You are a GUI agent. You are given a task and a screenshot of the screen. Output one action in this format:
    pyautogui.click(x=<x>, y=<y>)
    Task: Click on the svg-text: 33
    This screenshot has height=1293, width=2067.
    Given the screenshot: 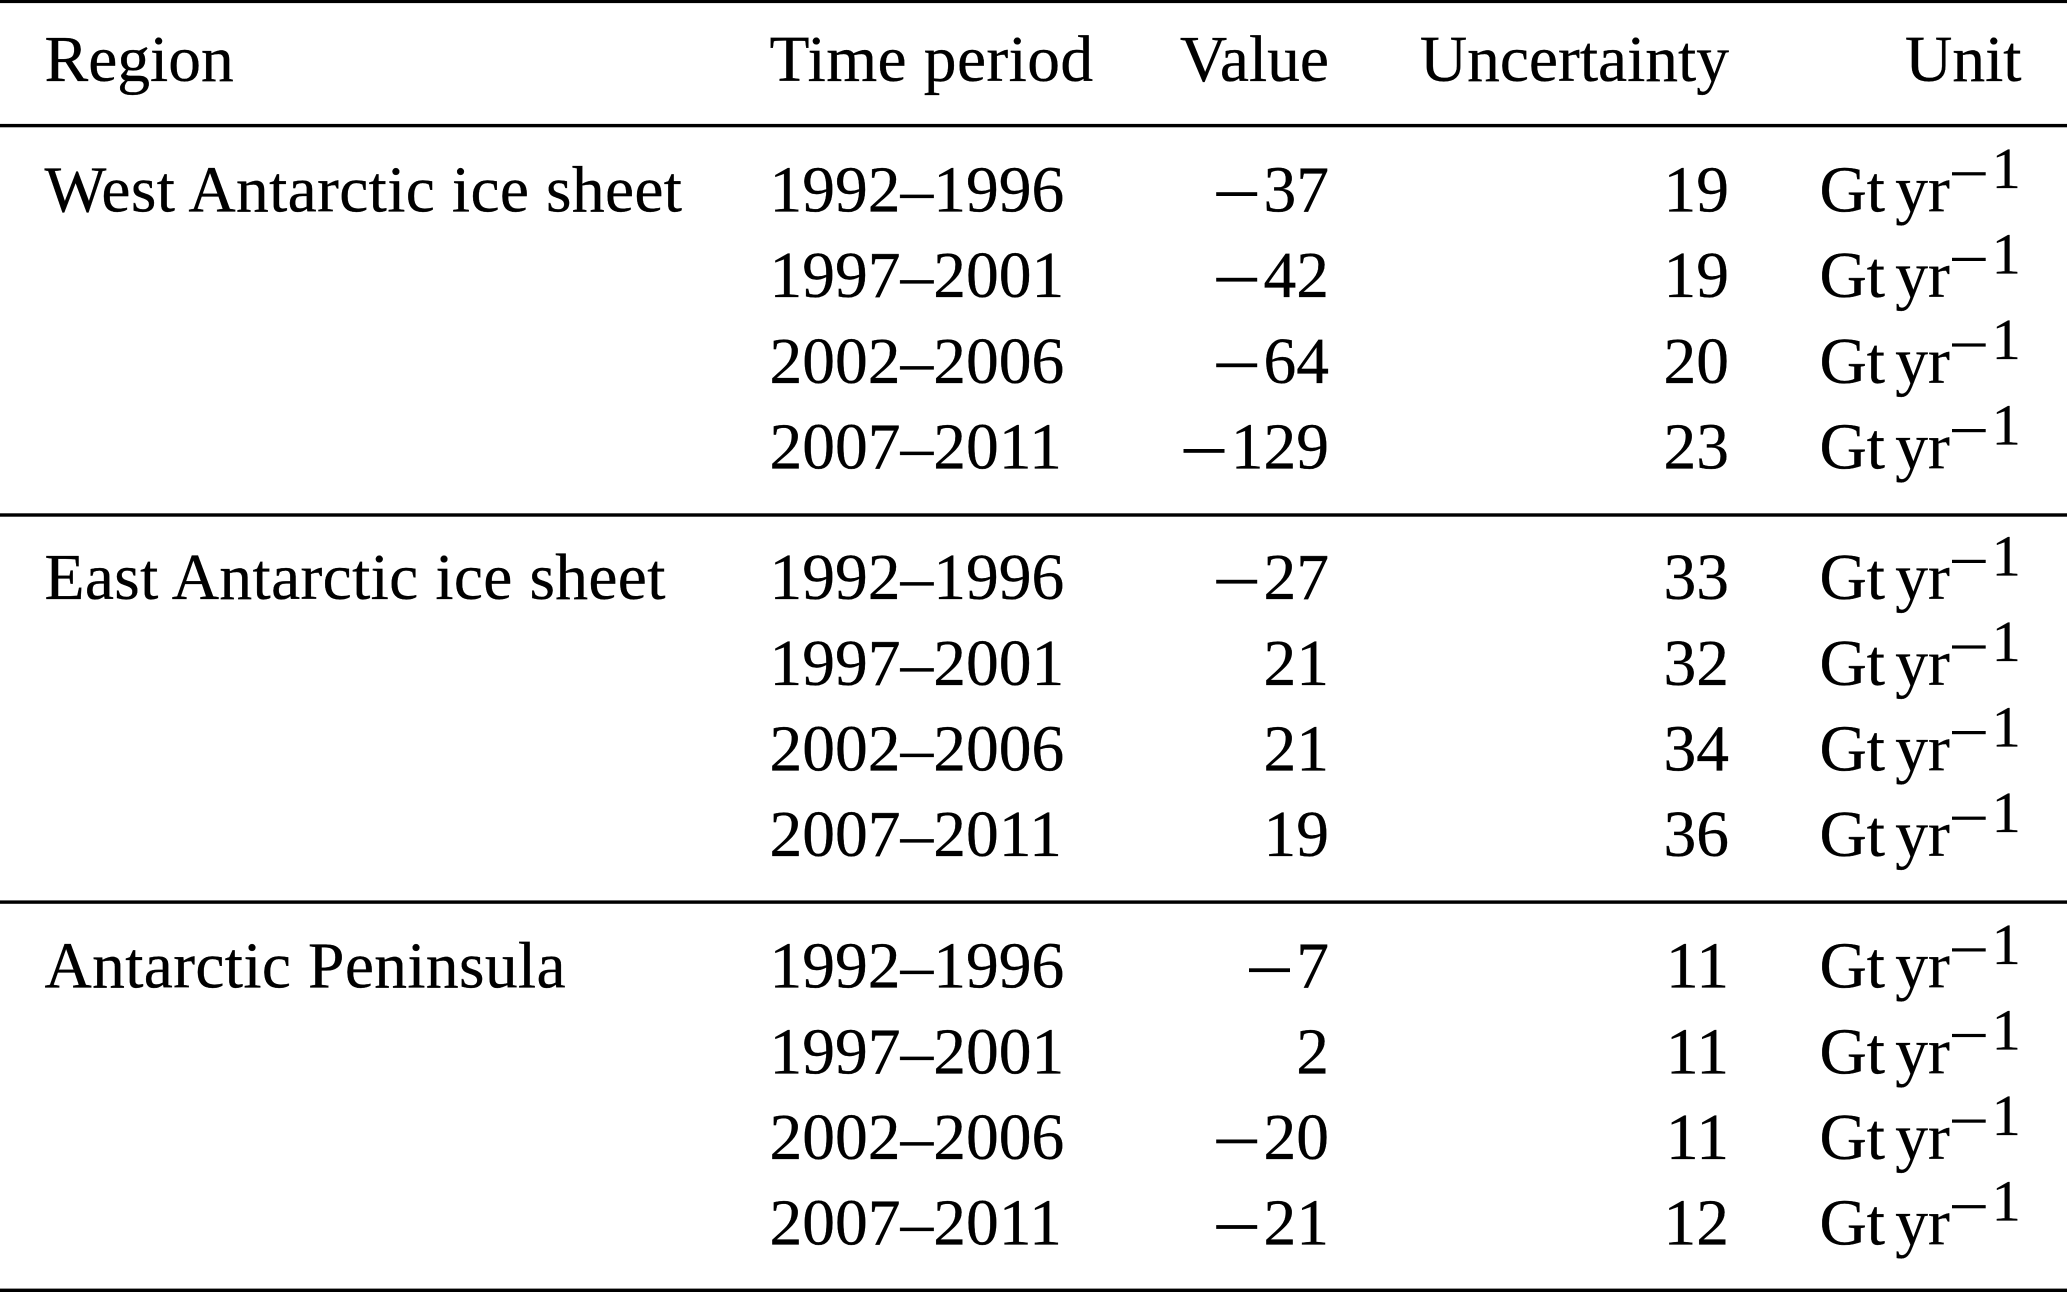 What is the action you would take?
    pyautogui.click(x=1697, y=578)
    